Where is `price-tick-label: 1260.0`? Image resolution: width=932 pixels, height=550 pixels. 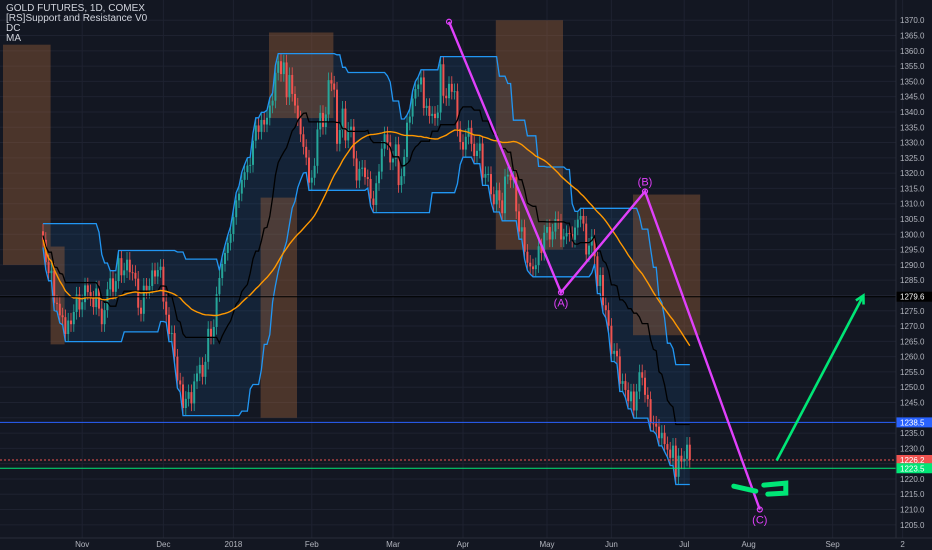
price-tick-label: 1260.0 is located at coordinates (912, 357).